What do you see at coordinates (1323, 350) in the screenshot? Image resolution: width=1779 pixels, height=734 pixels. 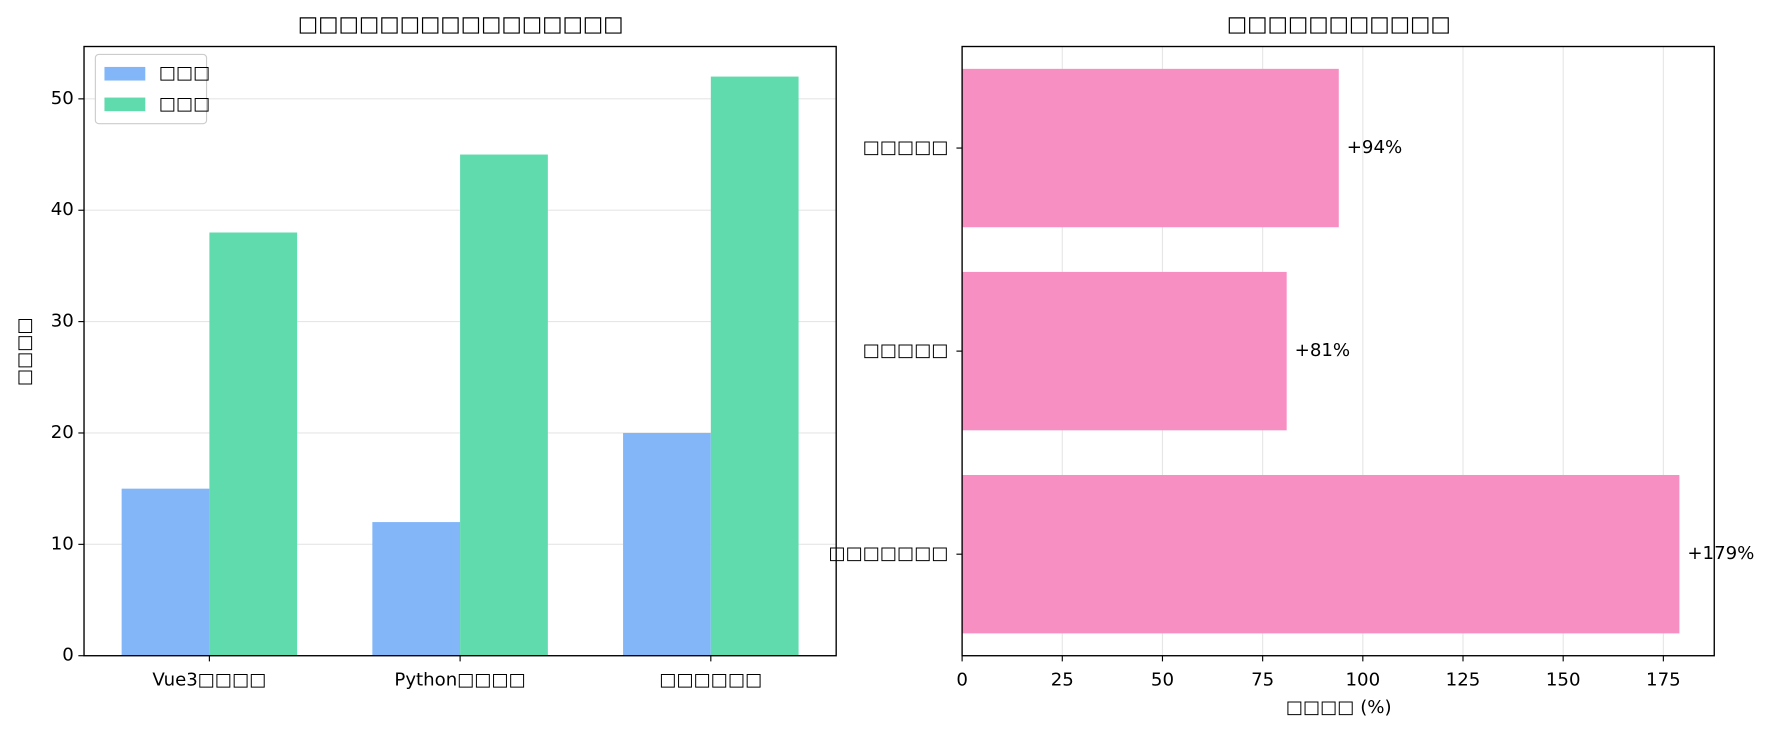 I see `value-label: +81%` at bounding box center [1323, 350].